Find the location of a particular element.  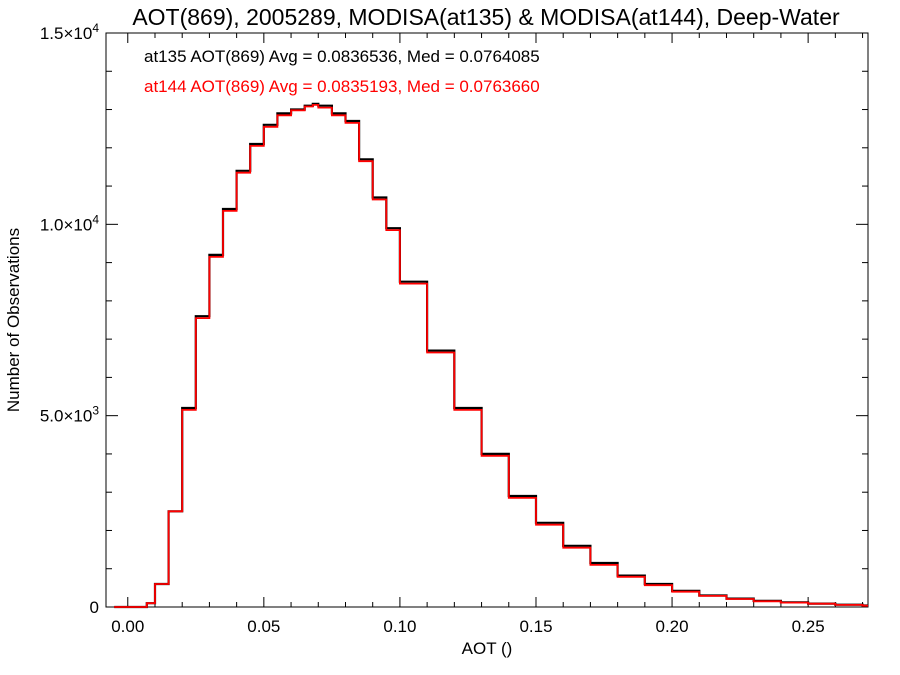

y-tick-label: 5.0×10³ is located at coordinates (69, 415).